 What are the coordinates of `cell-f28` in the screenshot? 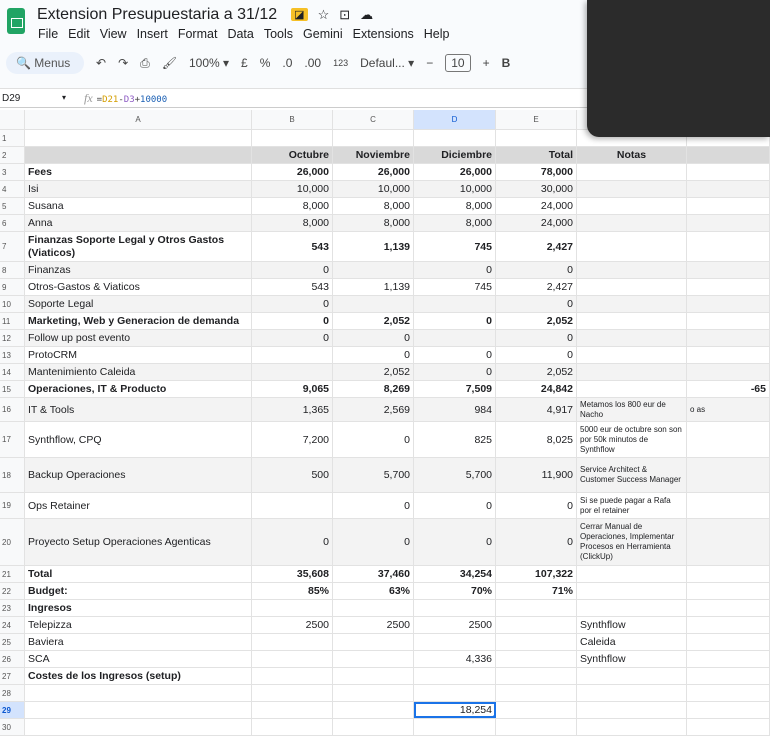 It's located at (632, 693).